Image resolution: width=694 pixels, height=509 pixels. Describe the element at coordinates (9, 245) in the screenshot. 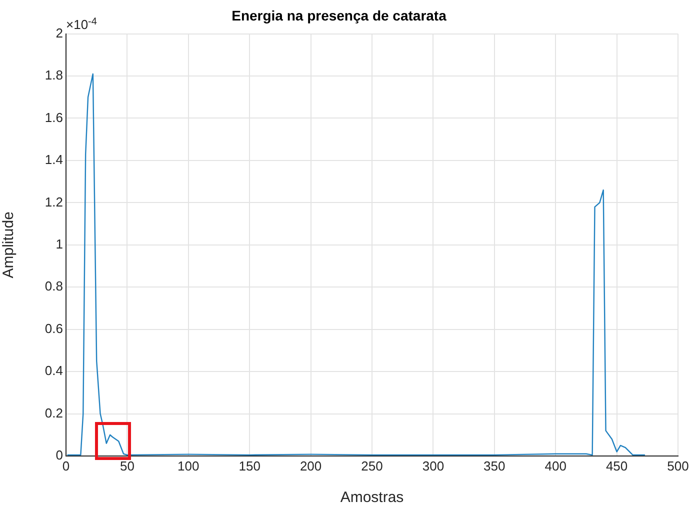

I see `y-axis-title: Amplitude` at that location.